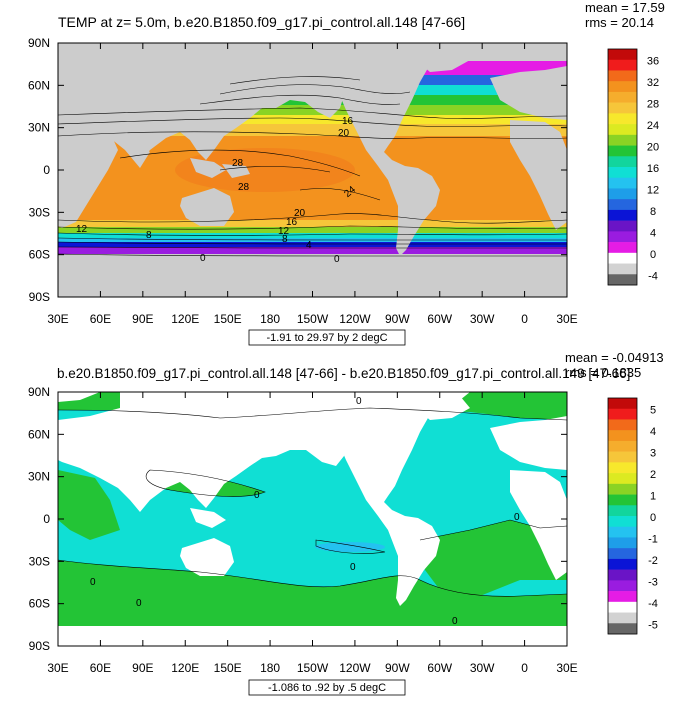 The image size is (700, 705). Describe the element at coordinates (603, 372) in the screenshot. I see `panel2-rms: rms = 0.1835` at that location.